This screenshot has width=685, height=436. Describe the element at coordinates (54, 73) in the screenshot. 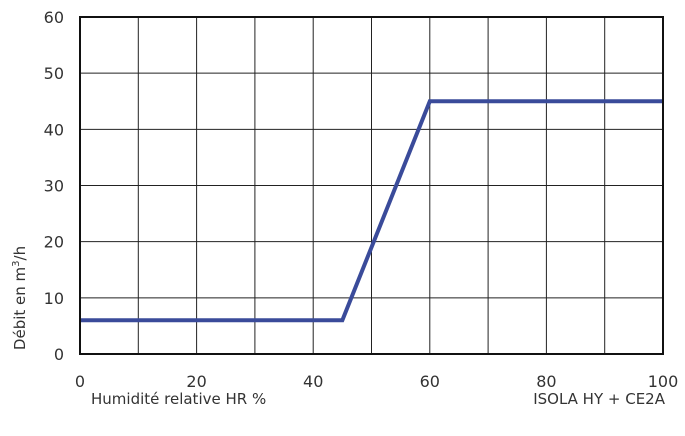

I see `y-tick-label: 50` at that location.